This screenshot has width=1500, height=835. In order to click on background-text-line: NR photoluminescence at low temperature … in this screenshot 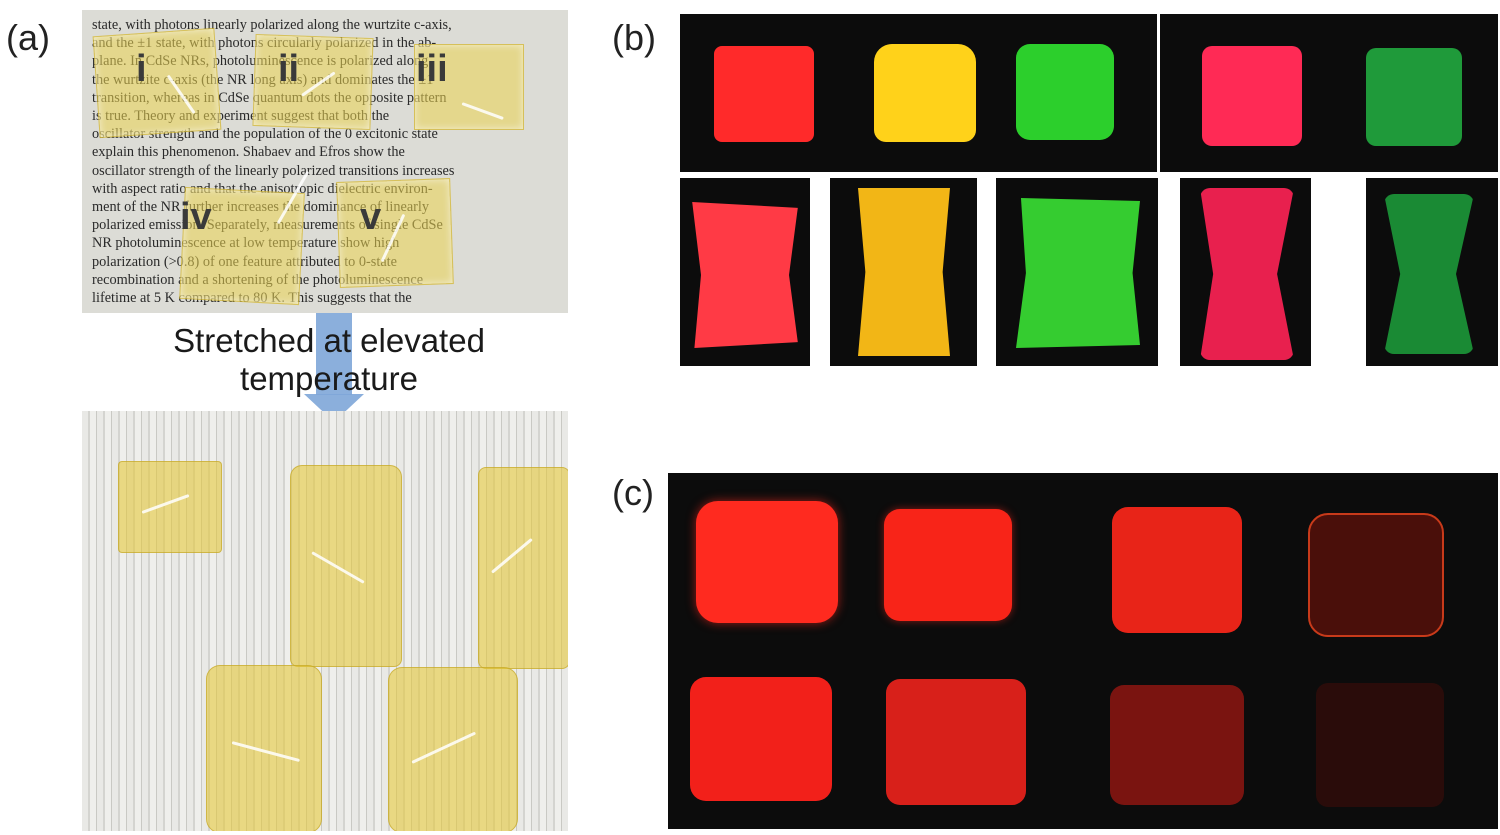, I will do `click(245, 243)`.